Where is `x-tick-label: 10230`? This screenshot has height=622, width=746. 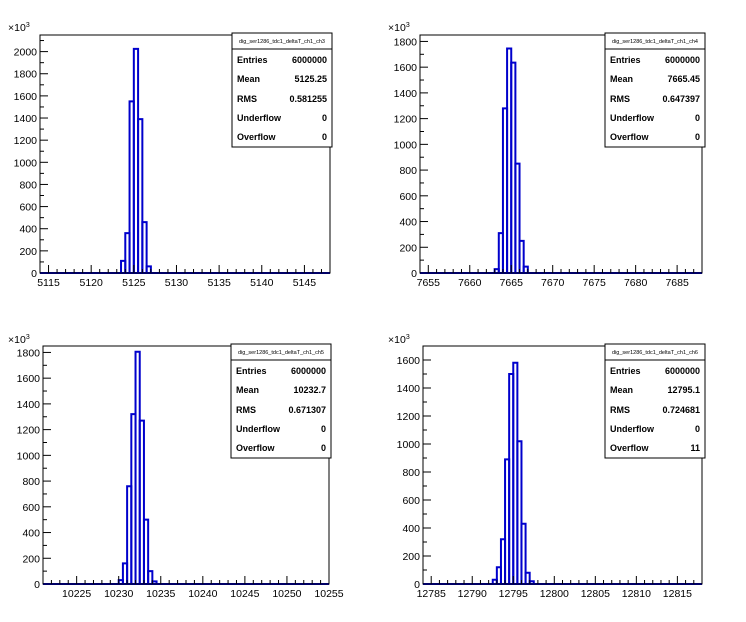 x-tick-label: 10230 is located at coordinates (118, 594).